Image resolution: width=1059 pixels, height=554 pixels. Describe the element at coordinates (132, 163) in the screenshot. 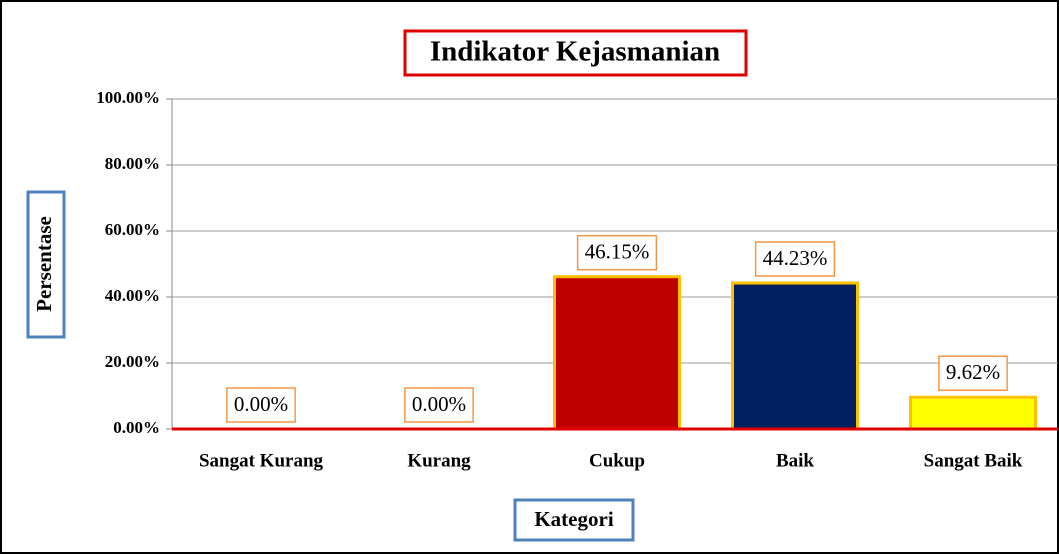

I see `y-tick-label: 80.00%` at that location.